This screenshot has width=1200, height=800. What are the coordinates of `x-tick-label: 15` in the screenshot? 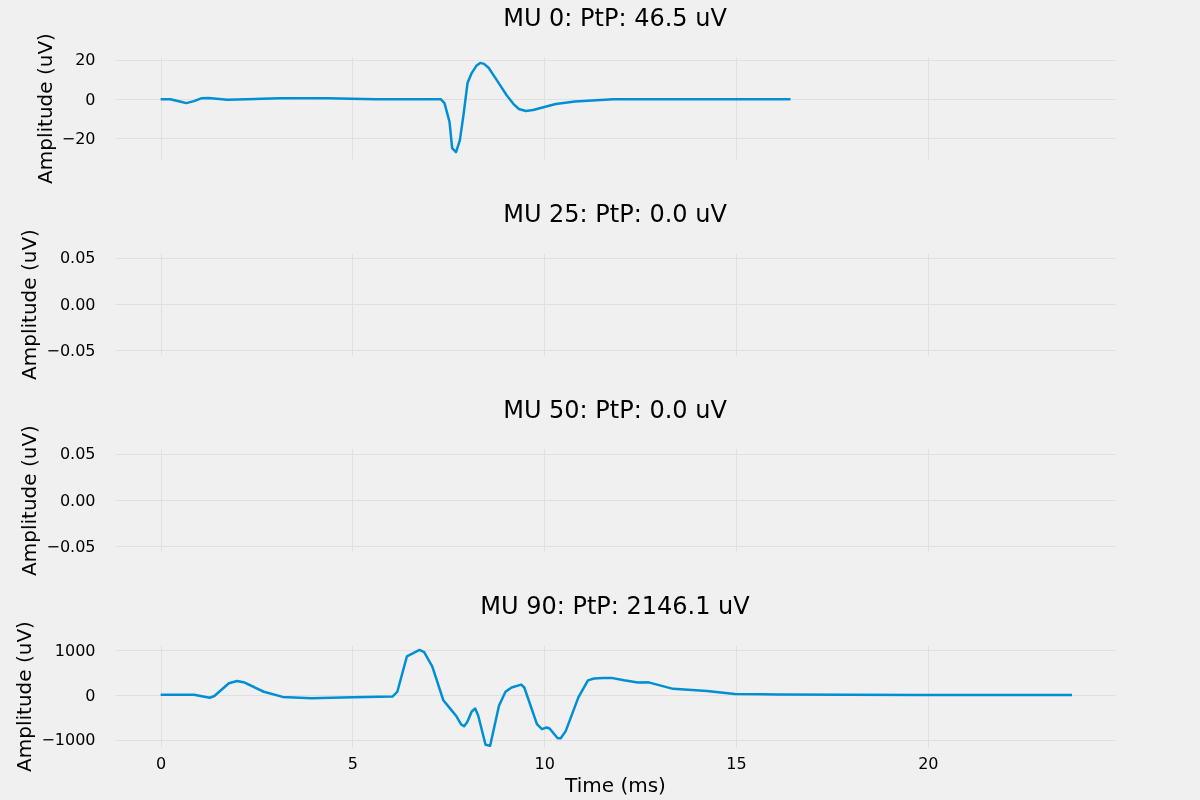 It's located at (736, 763).